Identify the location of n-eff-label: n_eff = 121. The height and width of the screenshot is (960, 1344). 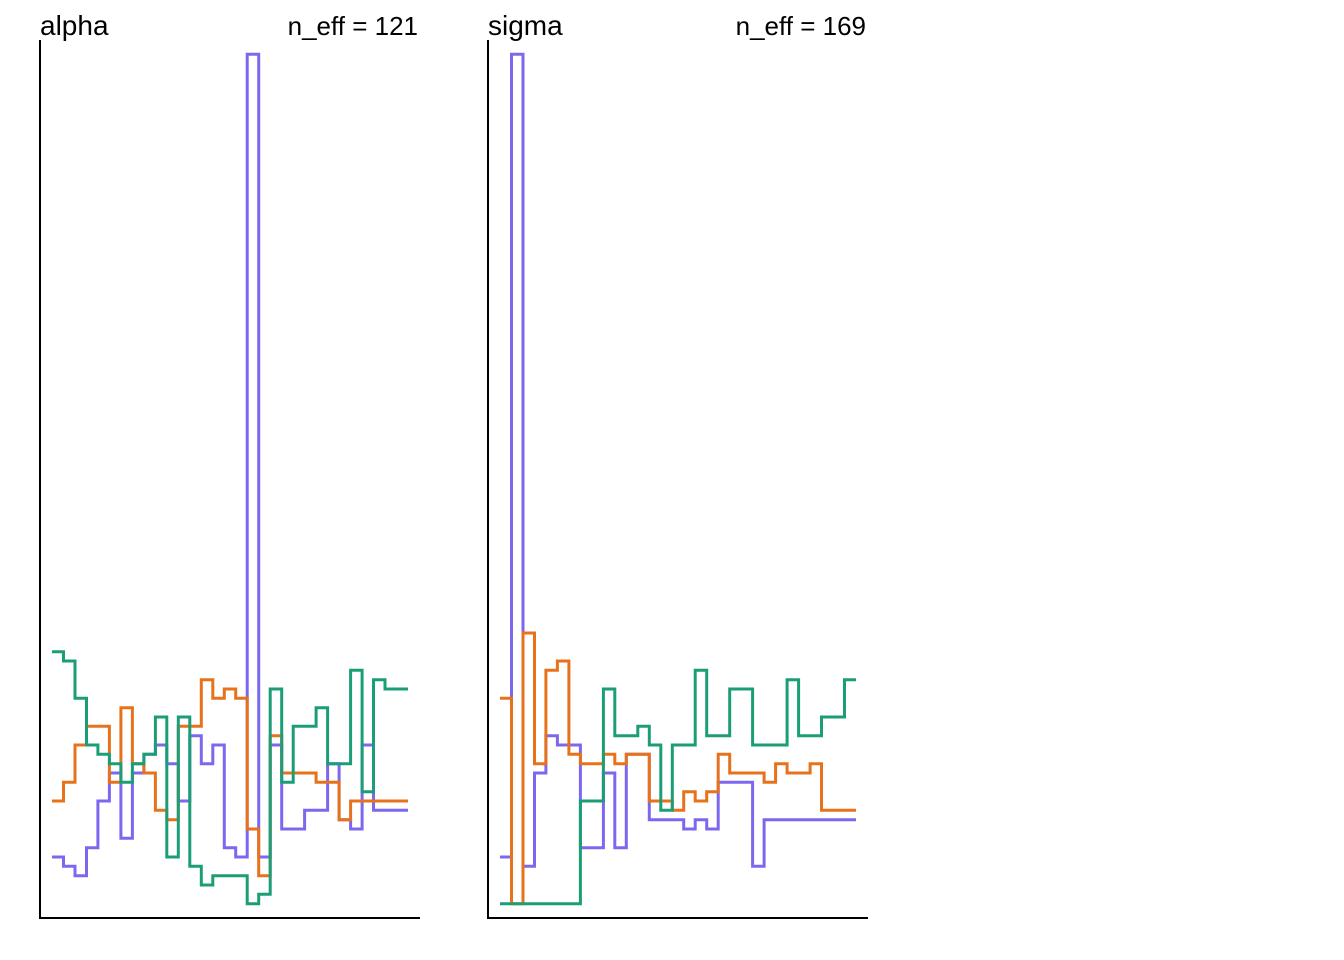
(353, 26).